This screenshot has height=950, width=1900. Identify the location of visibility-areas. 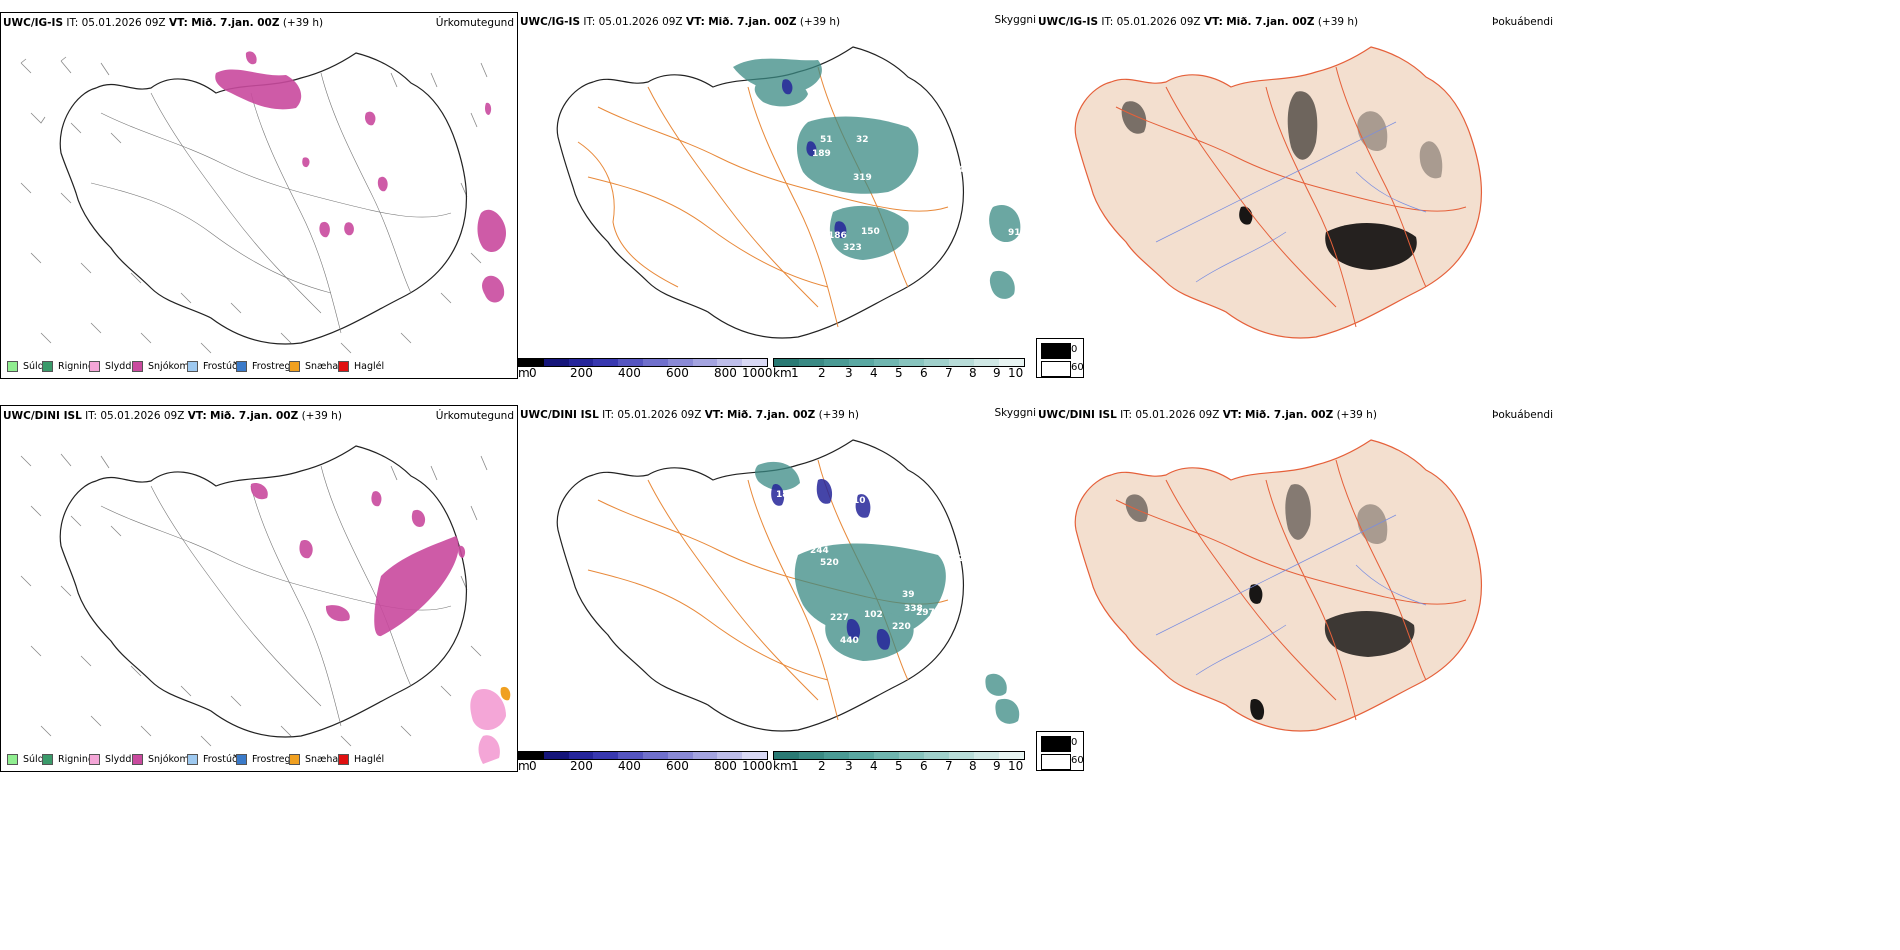
(887, 592).